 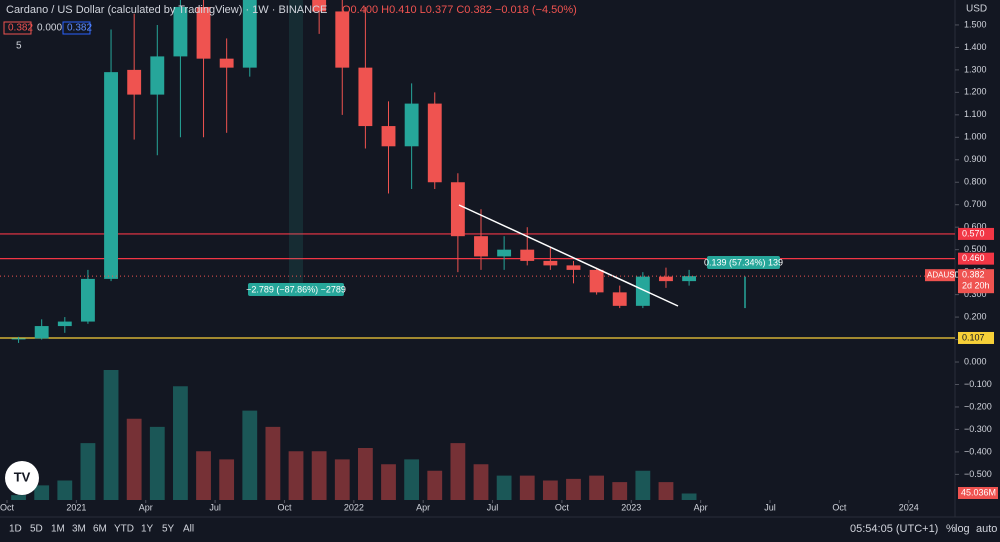 I want to click on y-tick-label: 1.300, so click(x=975, y=69).